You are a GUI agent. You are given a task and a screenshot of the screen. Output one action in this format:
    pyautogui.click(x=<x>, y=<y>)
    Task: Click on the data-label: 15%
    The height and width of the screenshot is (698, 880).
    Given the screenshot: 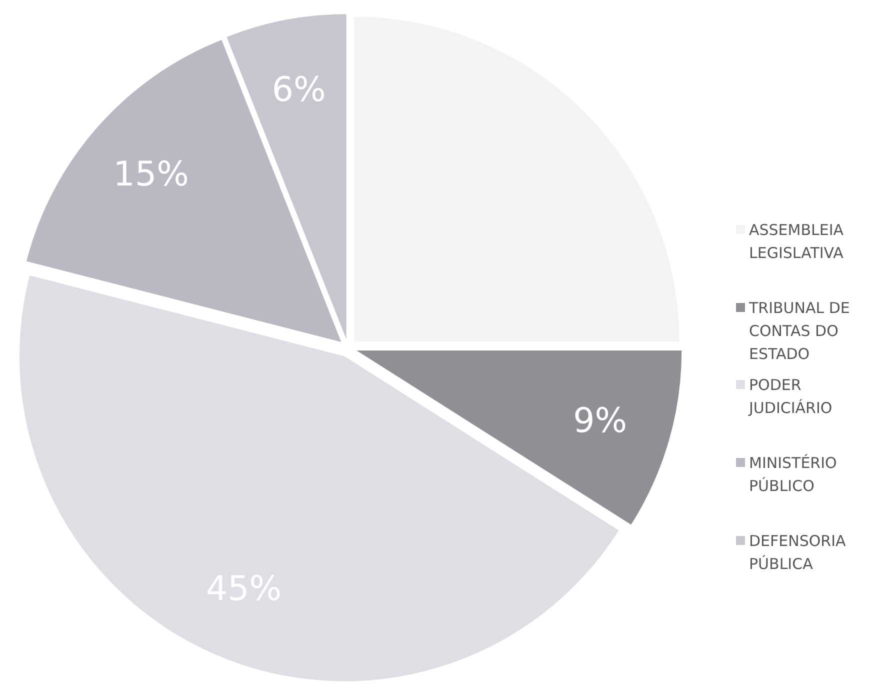 What is the action you would take?
    pyautogui.click(x=151, y=174)
    